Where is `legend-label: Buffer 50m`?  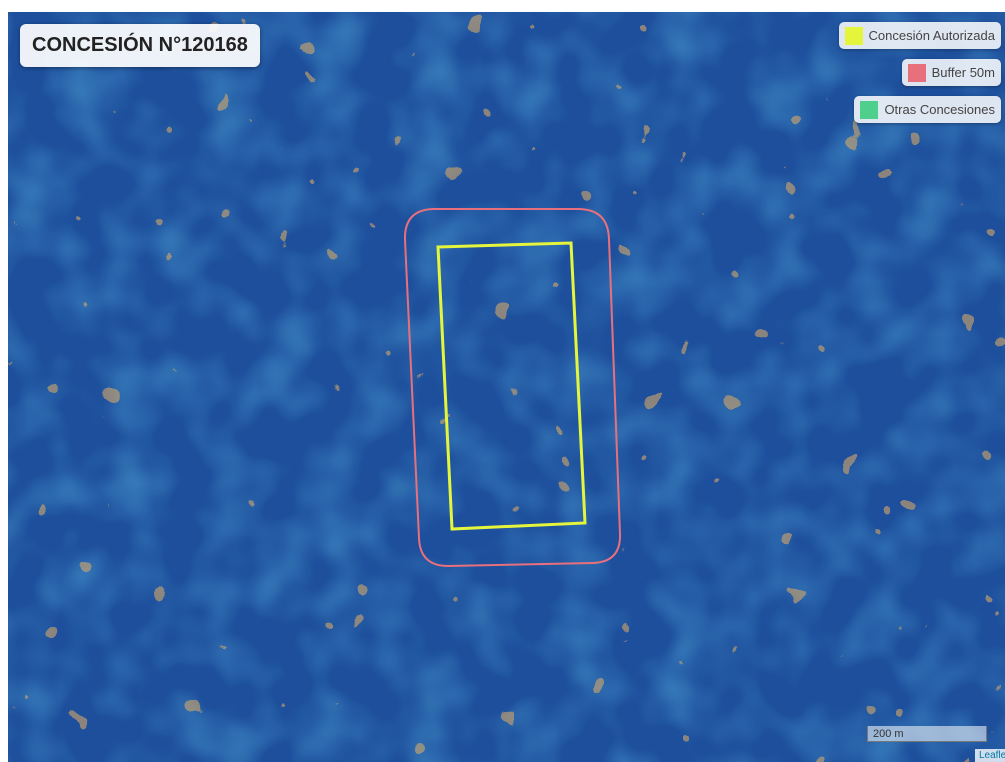
legend-label: Buffer 50m is located at coordinates (963, 72).